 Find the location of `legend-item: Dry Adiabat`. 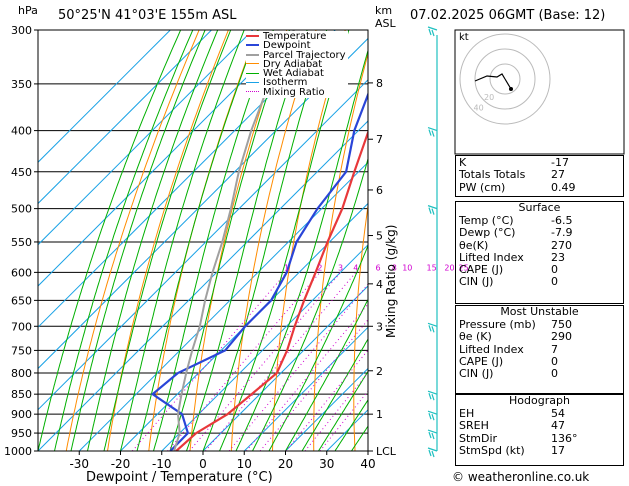

legend-item: Dry Adiabat is located at coordinates (296, 64).